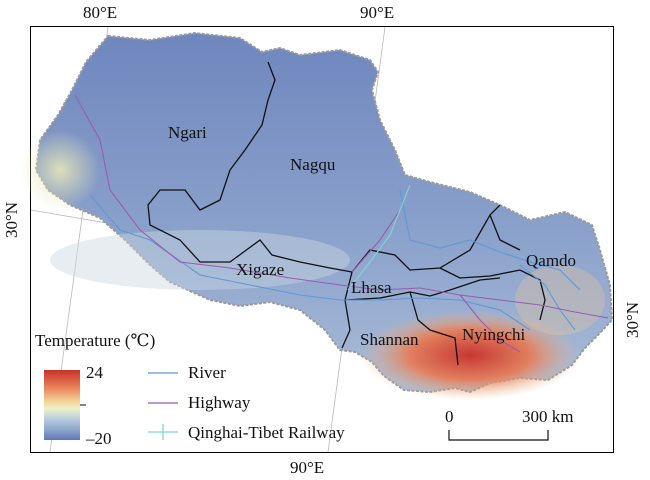 The width and height of the screenshot is (650, 480). I want to click on warm-west-patch, so click(60, 170).